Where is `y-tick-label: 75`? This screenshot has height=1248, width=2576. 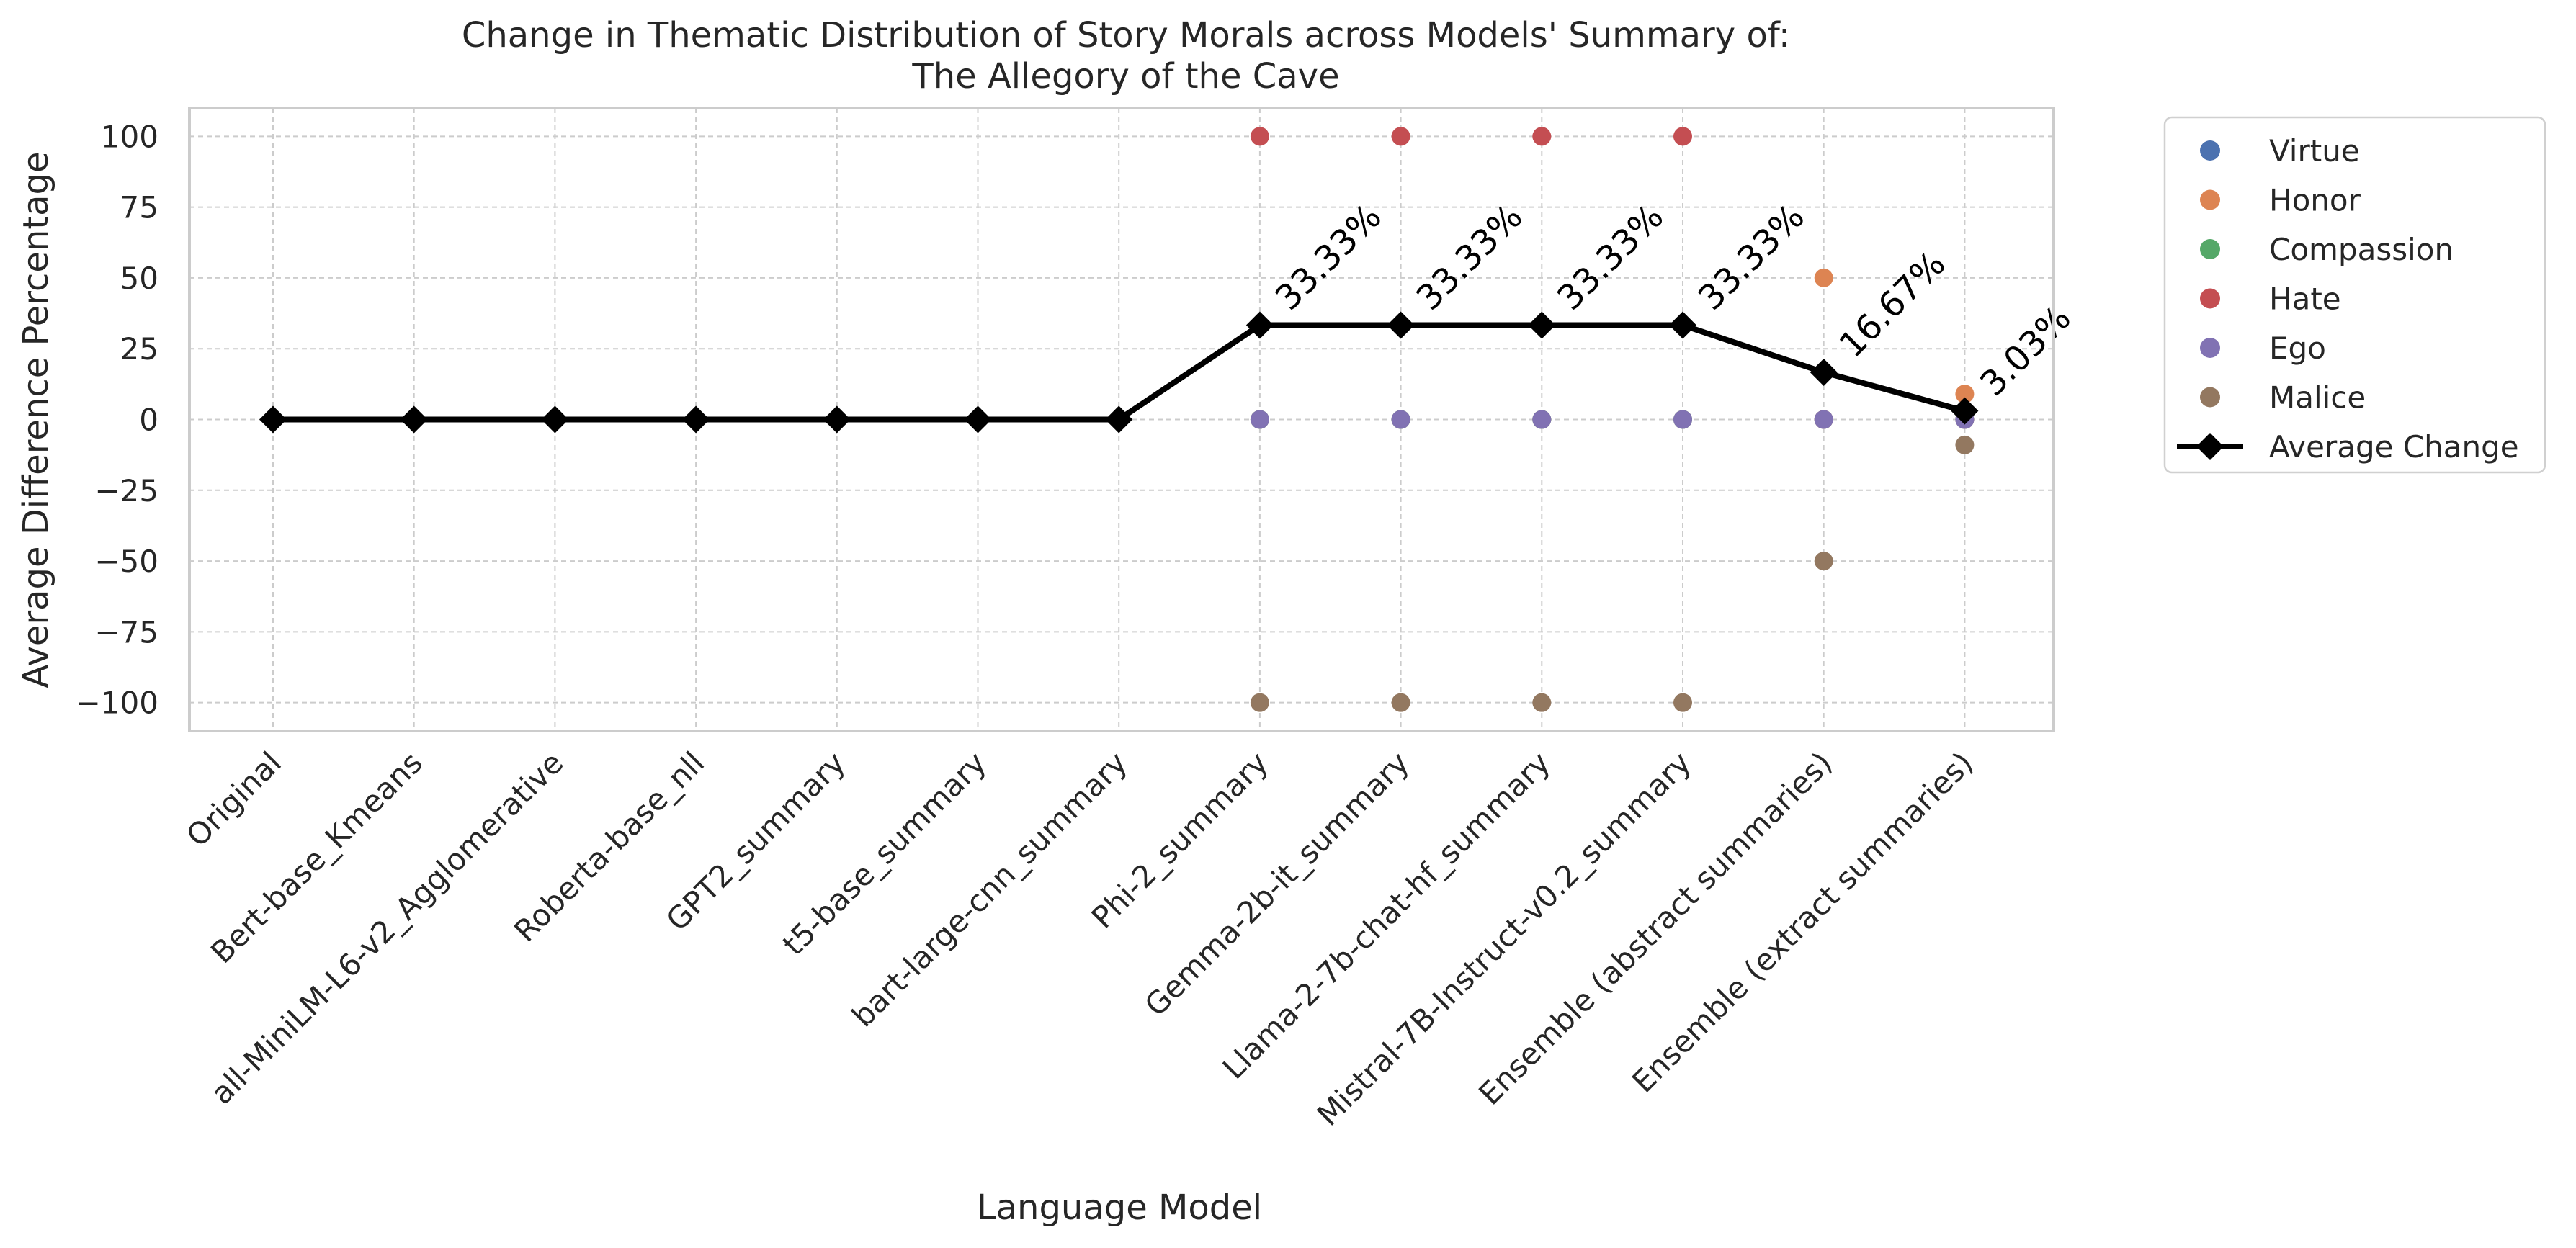 y-tick-label: 75 is located at coordinates (139, 207).